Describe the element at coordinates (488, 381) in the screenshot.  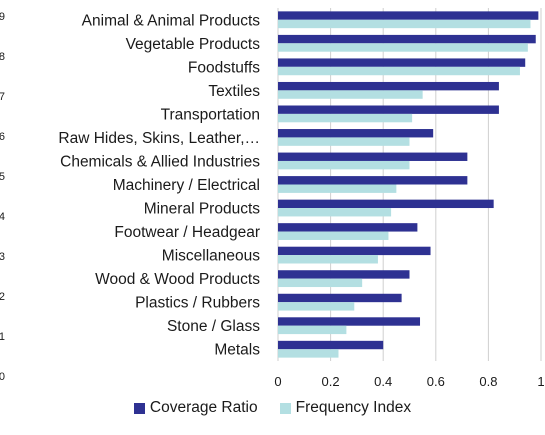
I see `x-tick-label: 0.8` at that location.